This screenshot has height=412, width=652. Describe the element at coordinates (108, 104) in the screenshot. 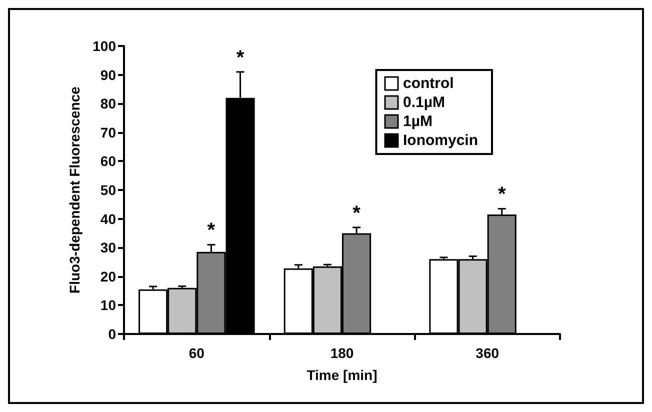

I see `y-tick-label: 80` at that location.